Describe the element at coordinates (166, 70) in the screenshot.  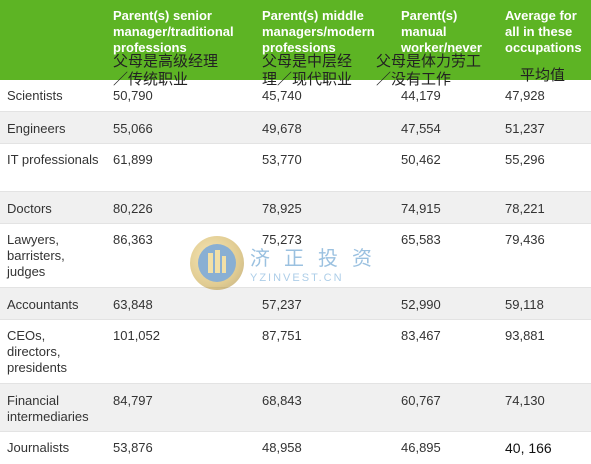
I see `header-cn-senior: 父母是高级经理 ／传统职业` at that location.